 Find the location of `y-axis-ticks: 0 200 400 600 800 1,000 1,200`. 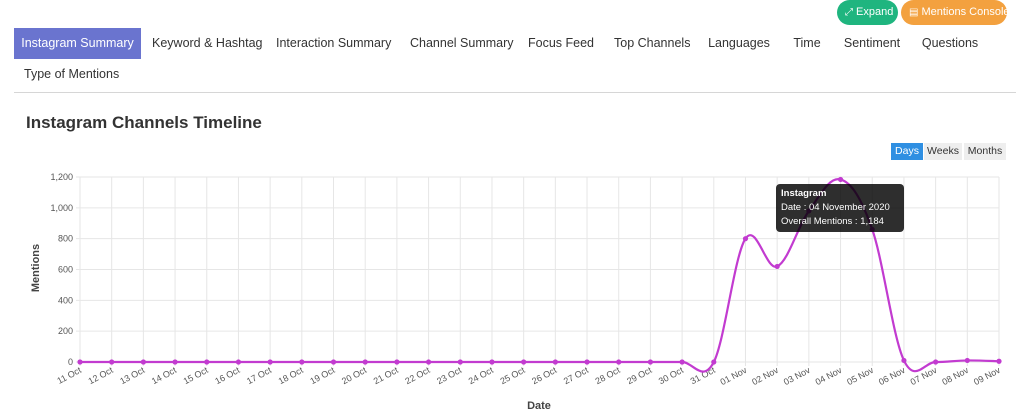

y-axis-ticks: 0 200 400 600 800 1,000 1,200 is located at coordinates (61, 269).